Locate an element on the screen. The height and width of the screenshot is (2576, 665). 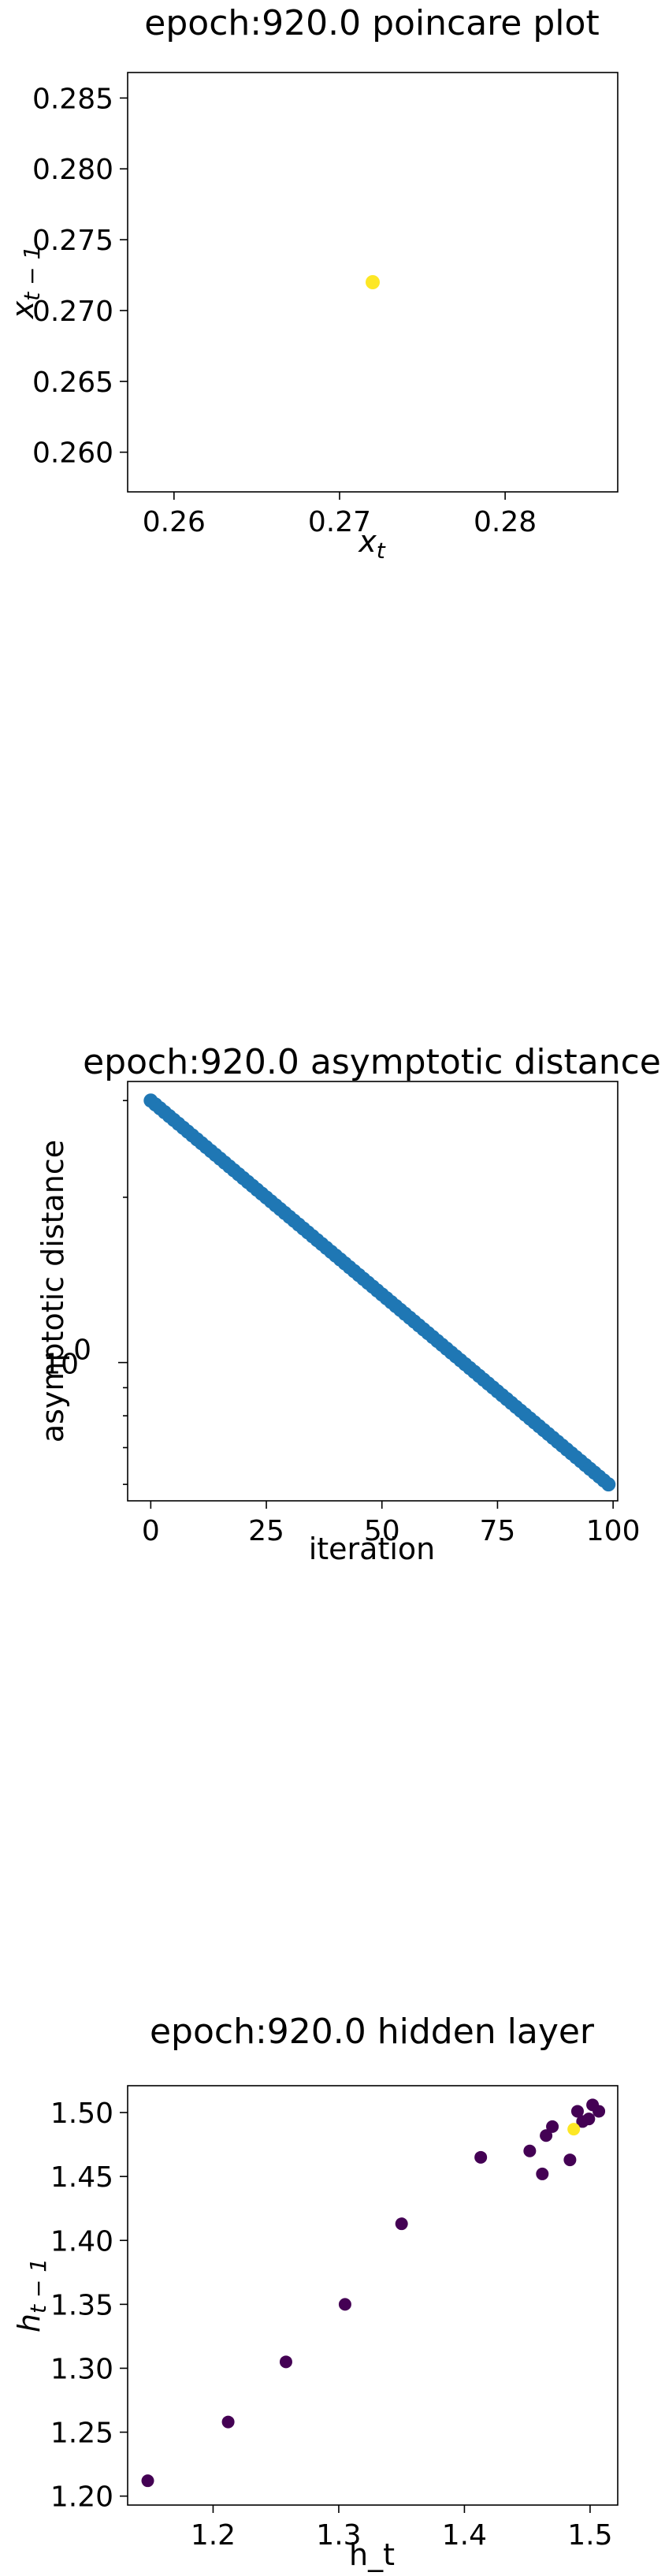
y-tick-label: 0.285 is located at coordinates (72, 99).